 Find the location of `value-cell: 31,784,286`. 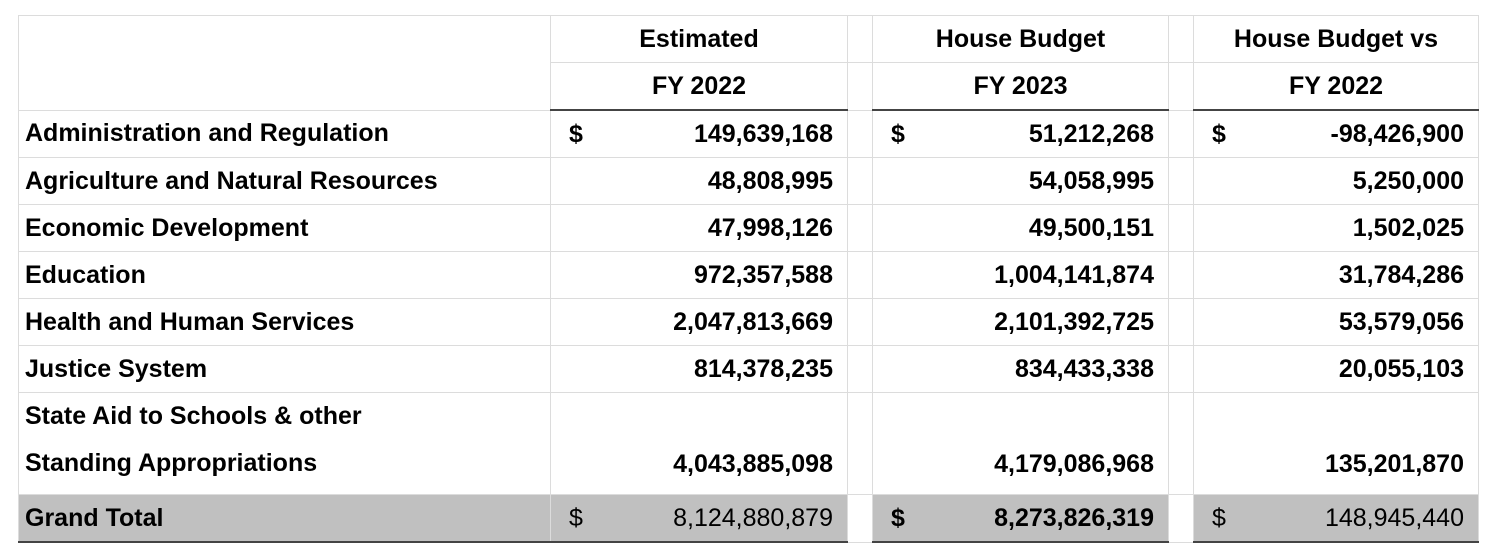

value-cell: 31,784,286 is located at coordinates (1336, 275).